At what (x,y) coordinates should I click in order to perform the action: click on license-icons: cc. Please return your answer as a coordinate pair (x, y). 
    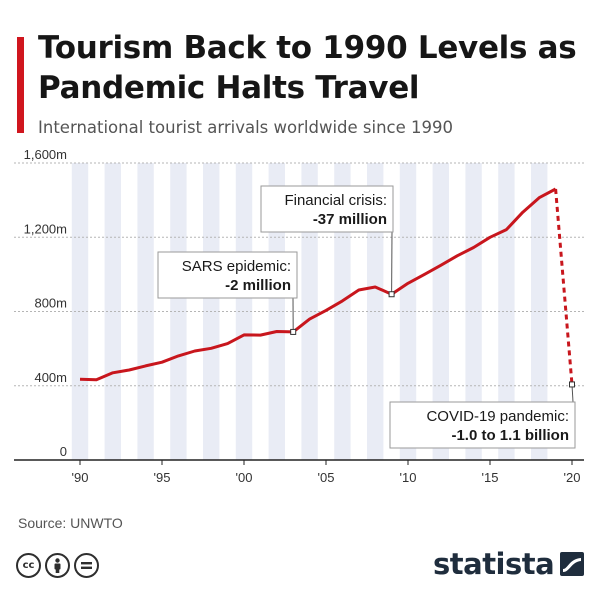
    Looking at the image, I should click on (57, 565).